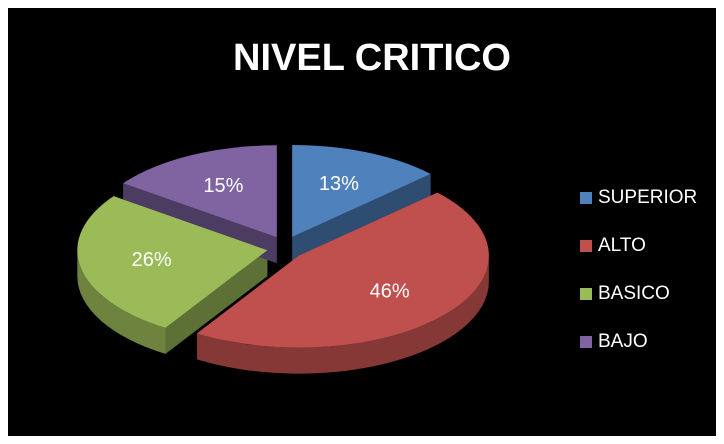  I want to click on legend-label: BASICO, so click(634, 293).